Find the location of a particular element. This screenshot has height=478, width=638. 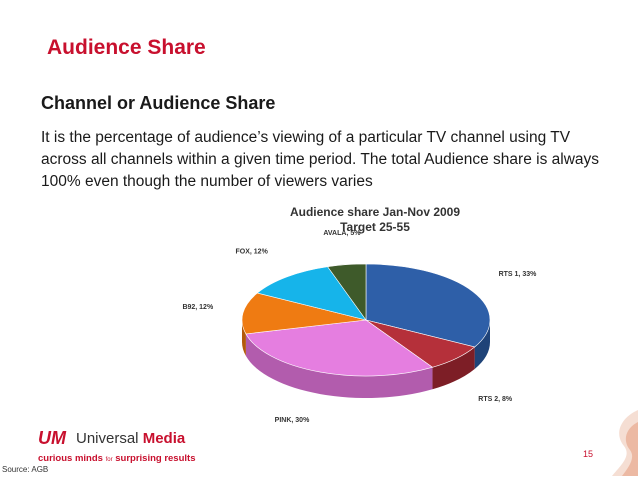

pie-label-pink: PINK, 30% is located at coordinates (292, 420).